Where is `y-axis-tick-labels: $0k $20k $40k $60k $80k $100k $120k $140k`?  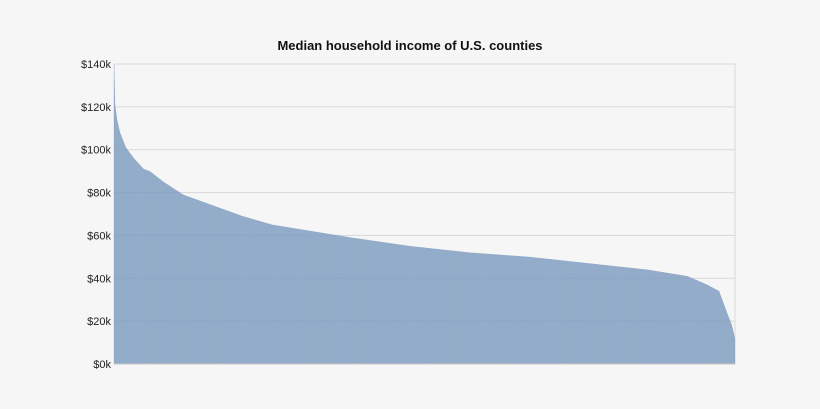 y-axis-tick-labels: $0k $20k $40k $60k $80k $100k $120k $140k is located at coordinates (96, 215).